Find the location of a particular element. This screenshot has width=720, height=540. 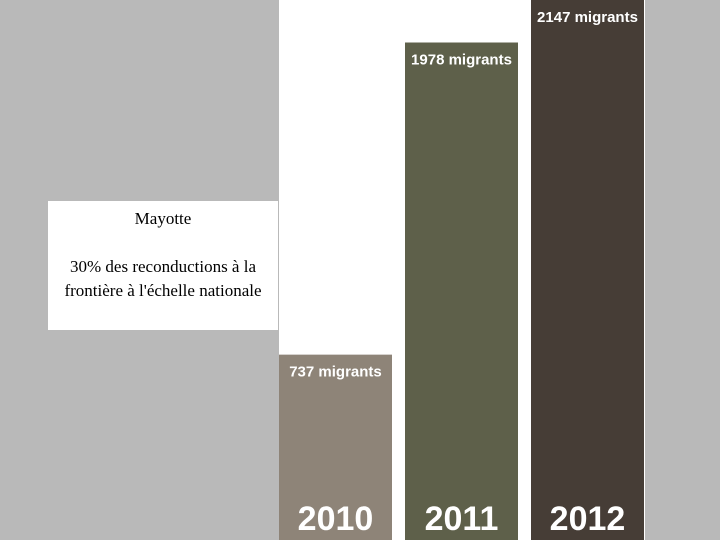

annotation-title: Mayotte is located at coordinates (163, 218).